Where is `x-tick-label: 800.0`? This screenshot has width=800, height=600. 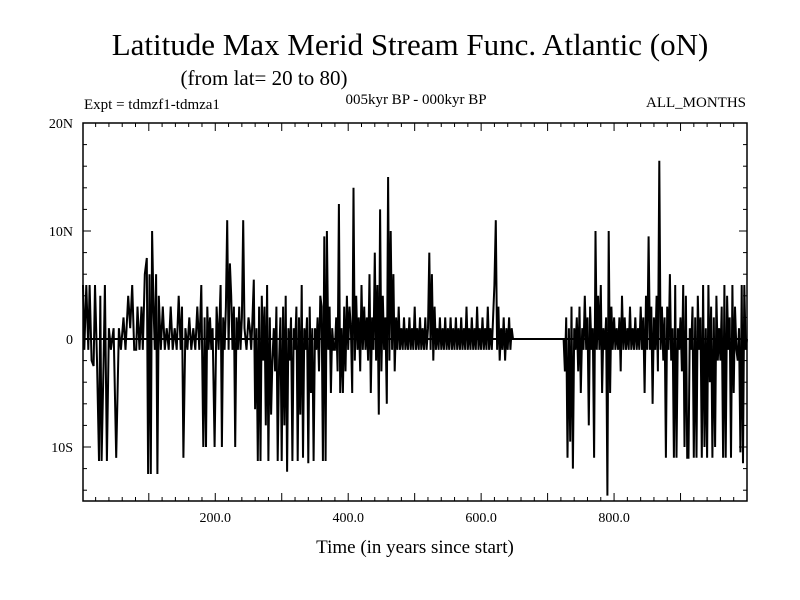 x-tick-label: 800.0 is located at coordinates (614, 518).